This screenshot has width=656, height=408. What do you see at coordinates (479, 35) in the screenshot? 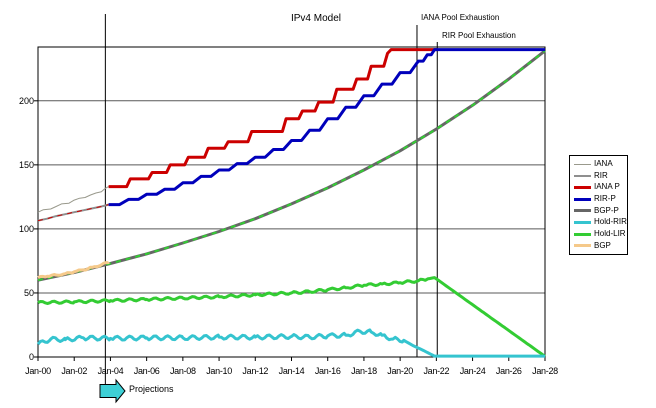
I see `rir-exhaustion-label: RIR Pool Exhaustion` at bounding box center [479, 35].